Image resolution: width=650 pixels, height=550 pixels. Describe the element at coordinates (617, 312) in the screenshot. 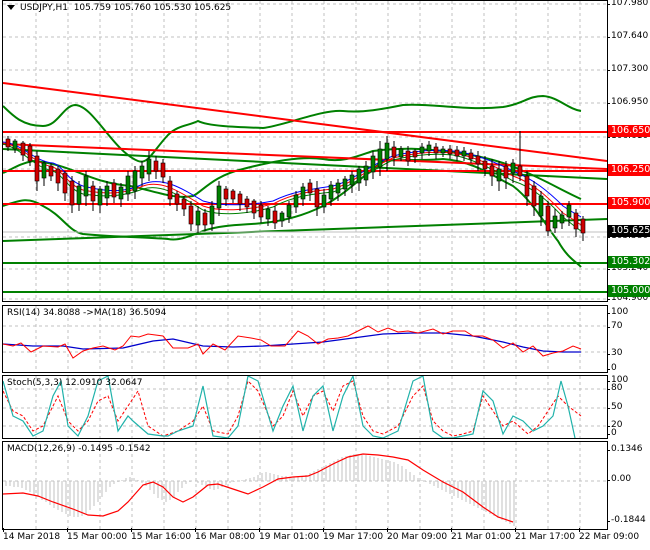

I see `rsi-tick: 100` at that location.